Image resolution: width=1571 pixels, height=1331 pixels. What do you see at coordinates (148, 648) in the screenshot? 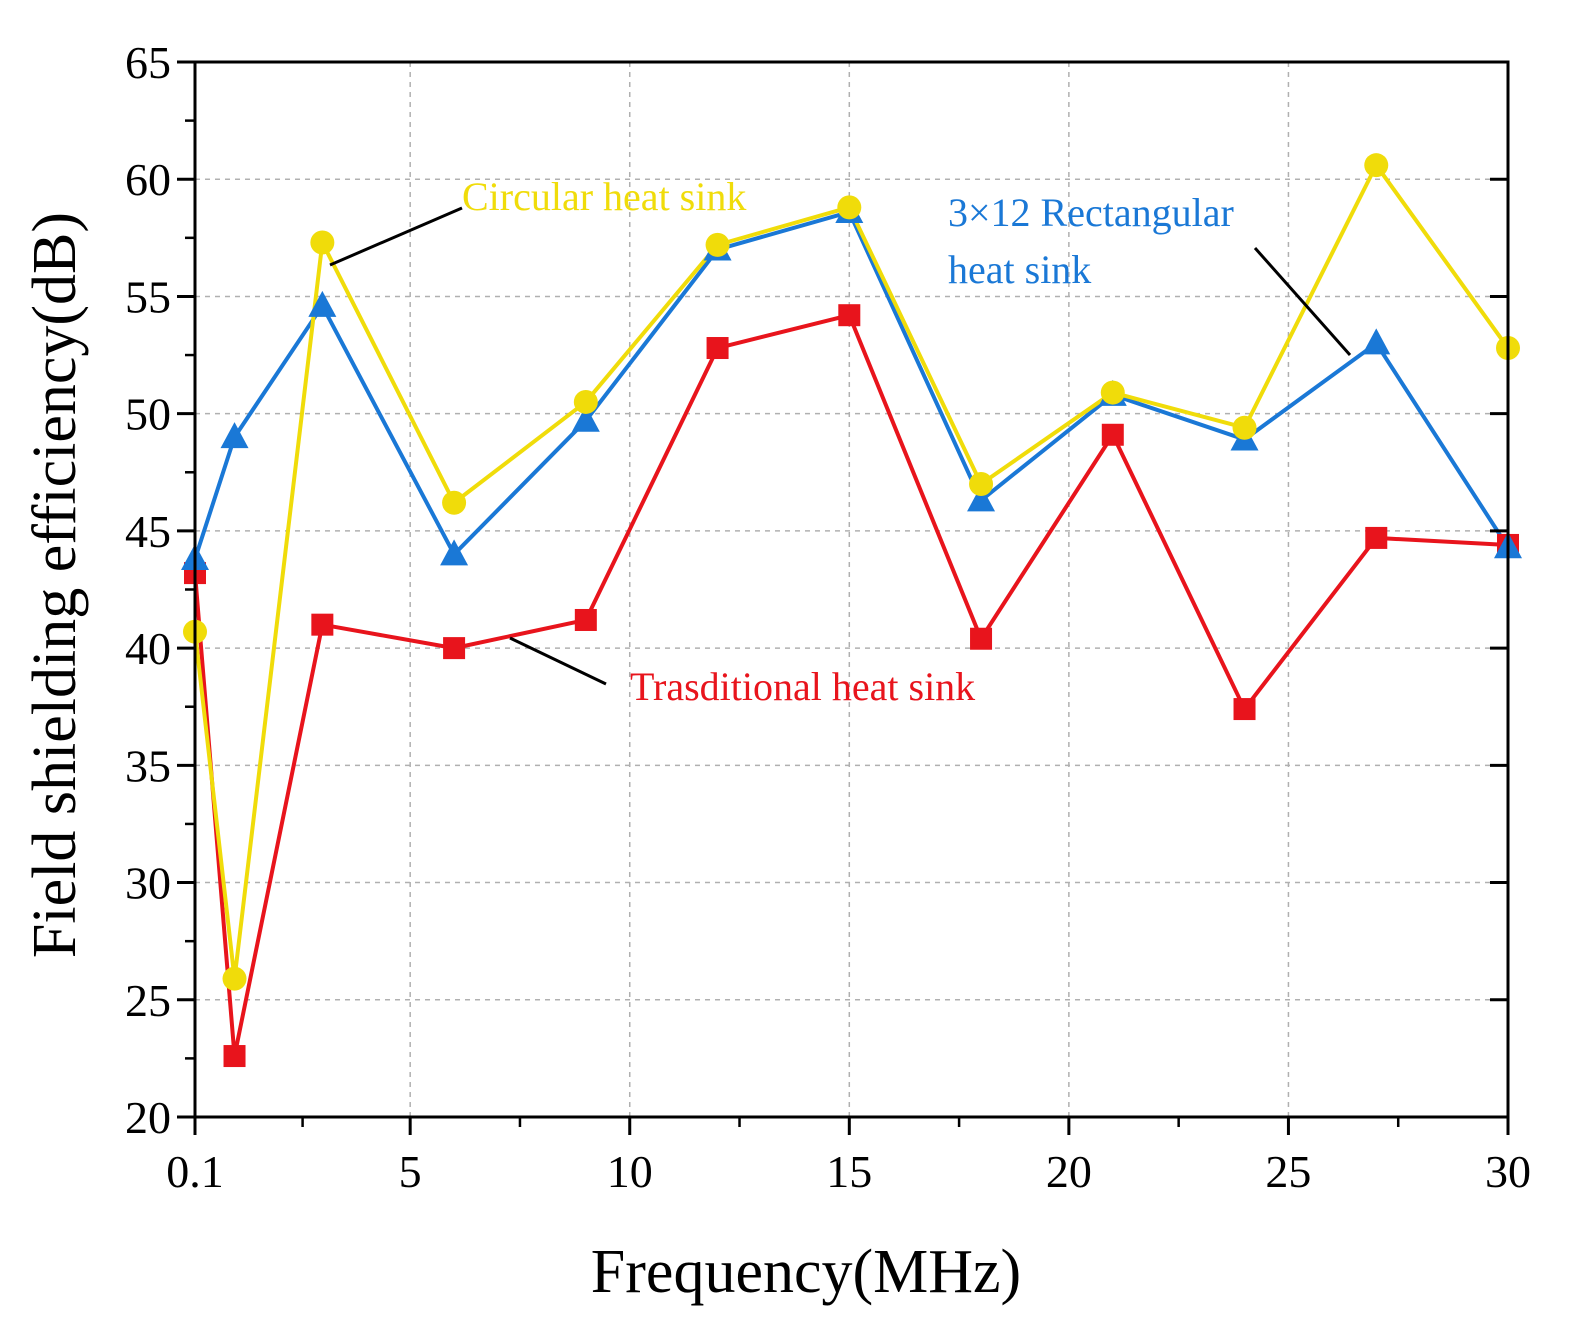
I see `y-tick-label: 40` at bounding box center [148, 648].